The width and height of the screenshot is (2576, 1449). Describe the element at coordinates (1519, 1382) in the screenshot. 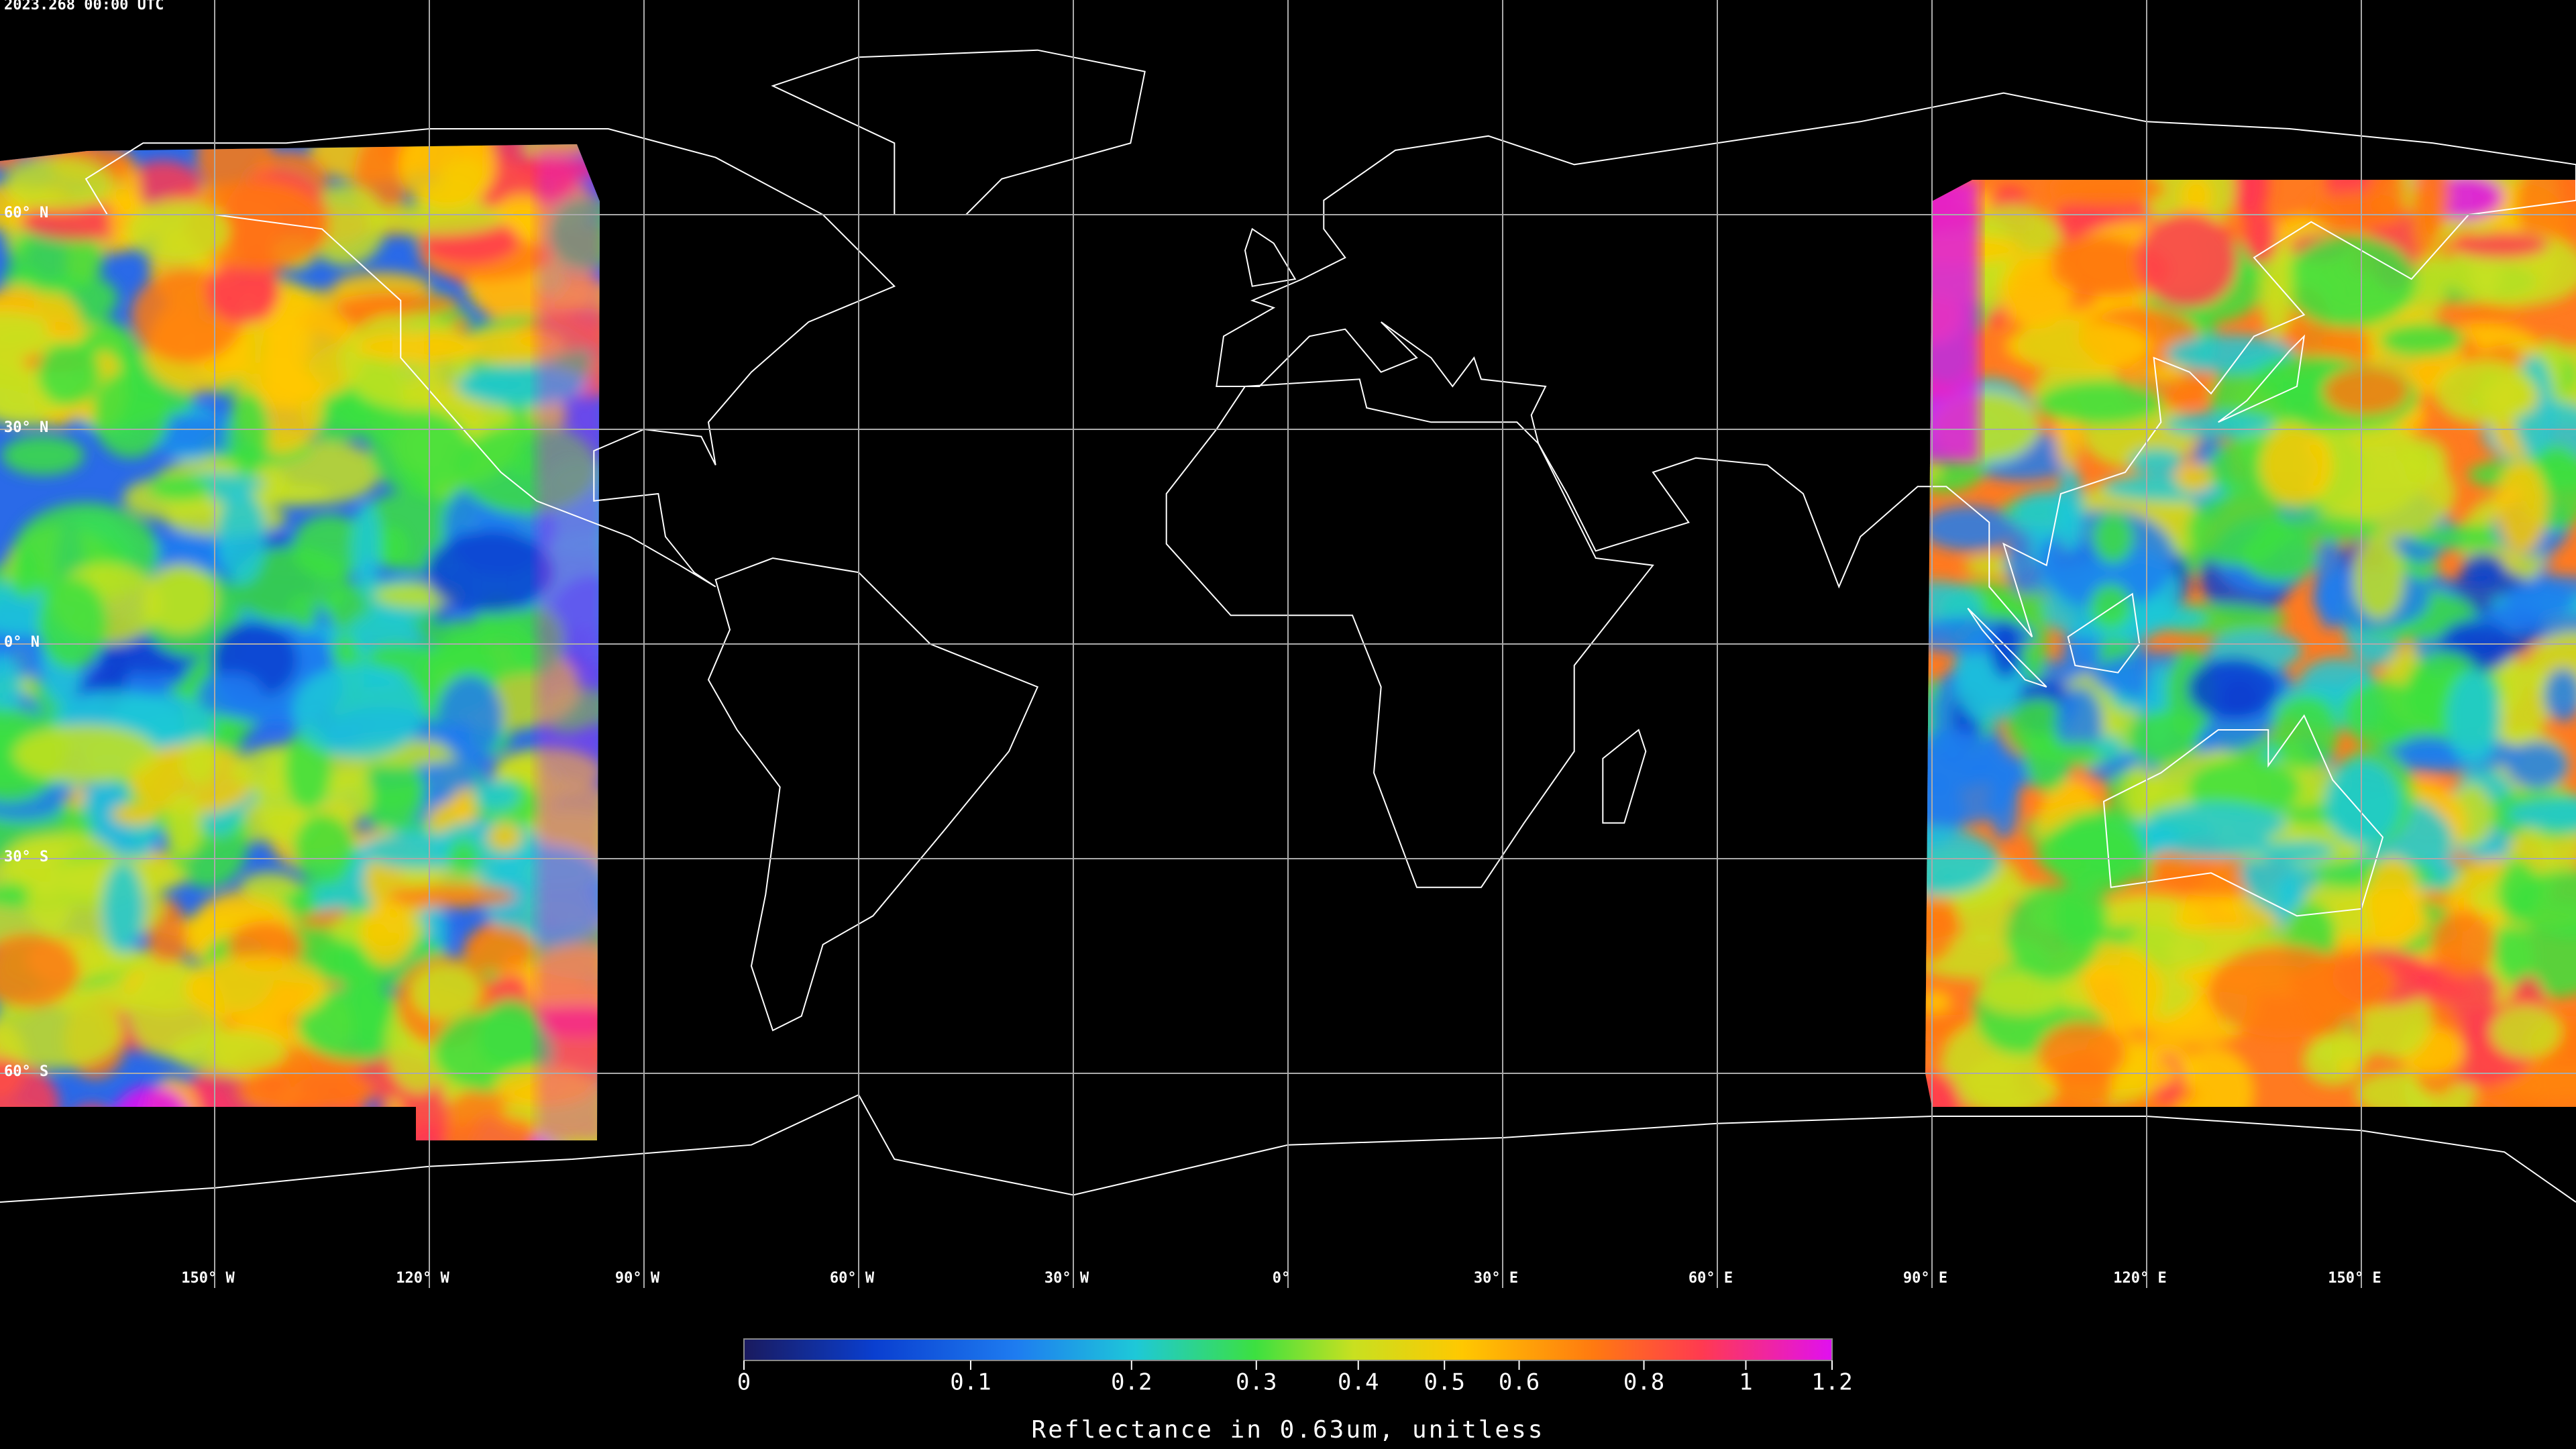

I see `colorbar-tick-label: 0.6` at that location.